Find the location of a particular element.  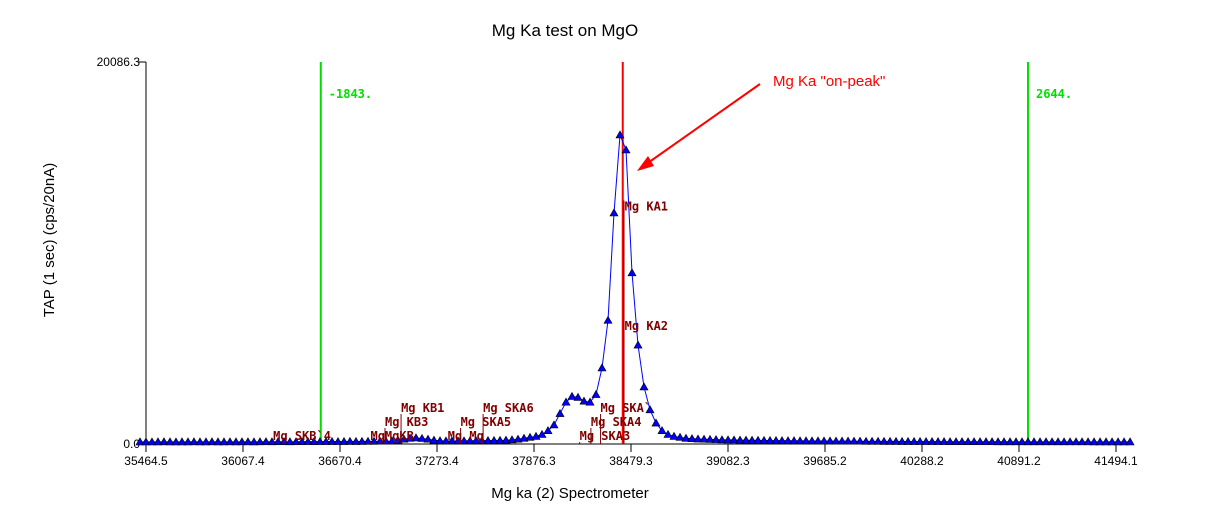

line-label: Mg SKA` is located at coordinates (626, 408).